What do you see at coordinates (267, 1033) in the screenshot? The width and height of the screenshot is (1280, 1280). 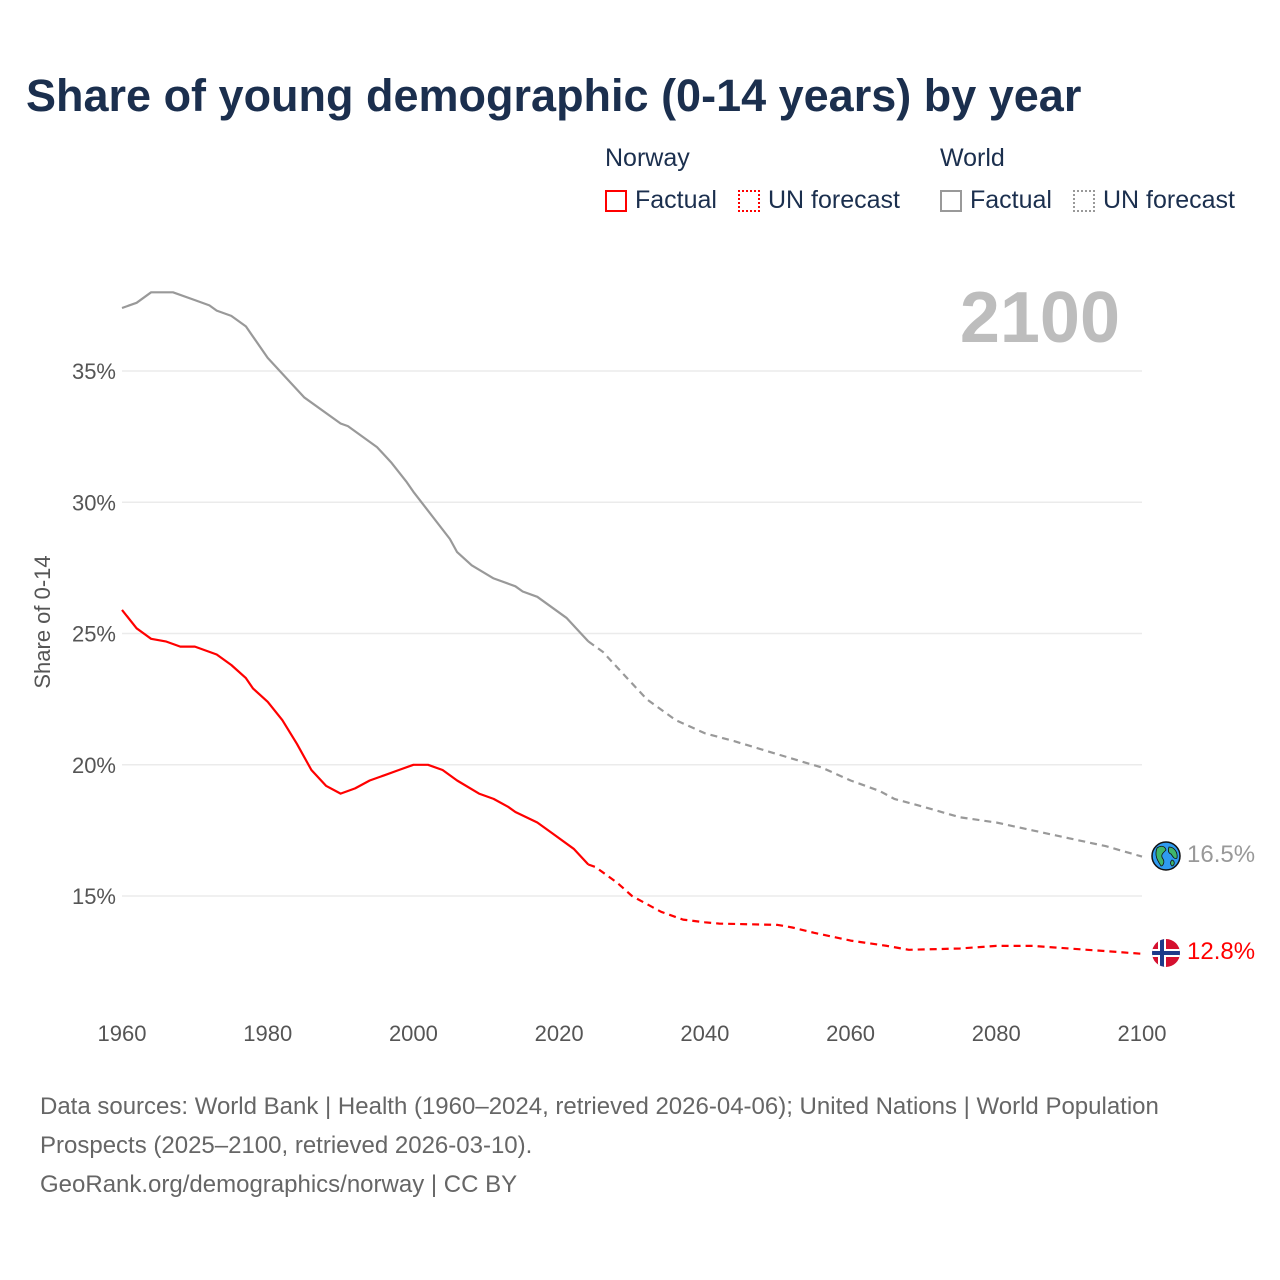 I see `x-tick-label: 1980` at bounding box center [267, 1033].